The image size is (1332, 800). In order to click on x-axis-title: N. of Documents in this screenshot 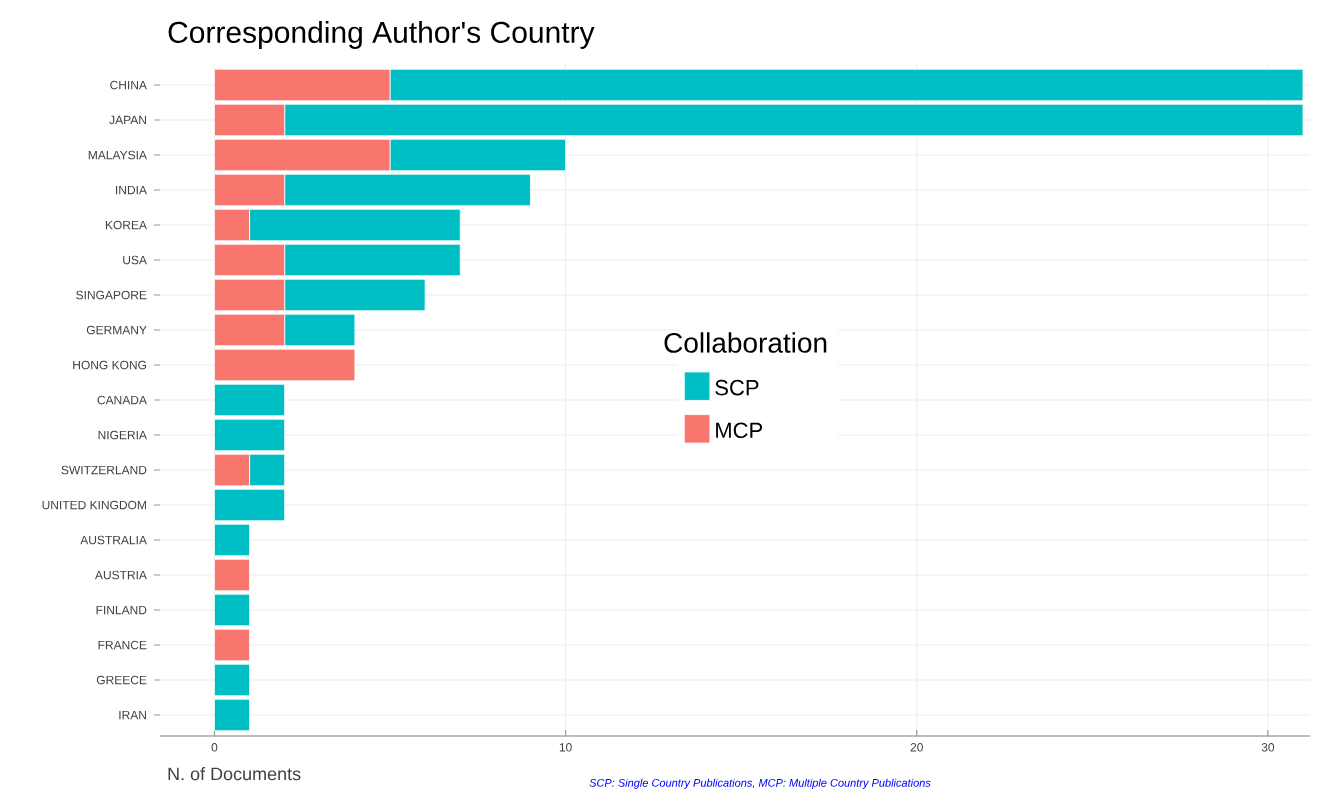, I will do `click(234, 774)`.